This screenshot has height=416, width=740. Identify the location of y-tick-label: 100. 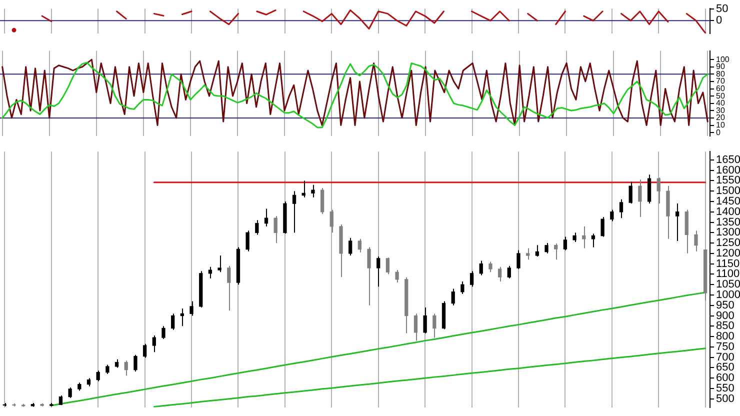
(723, 59).